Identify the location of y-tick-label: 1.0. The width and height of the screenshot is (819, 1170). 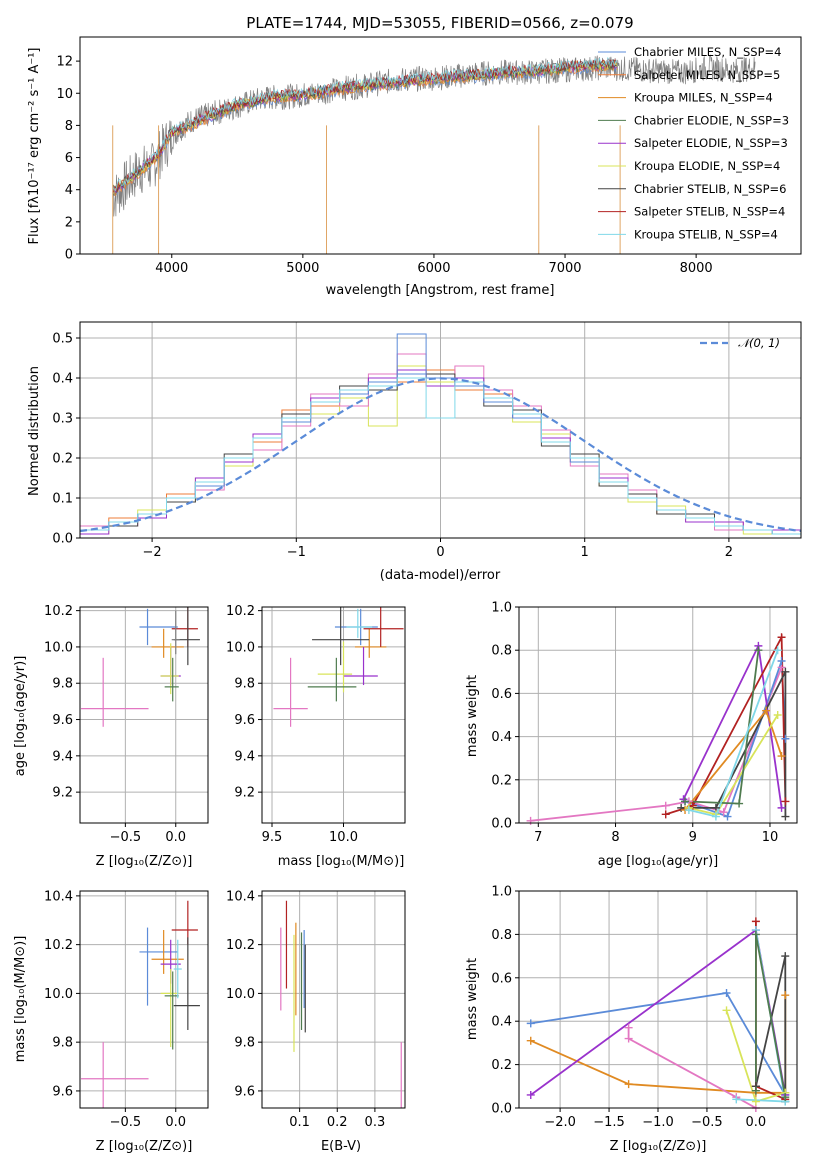
(501, 892).